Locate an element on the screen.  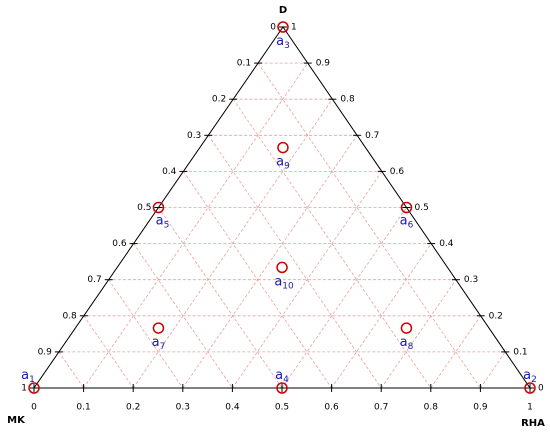
right-tick-label: 0.6 is located at coordinates (397, 172).